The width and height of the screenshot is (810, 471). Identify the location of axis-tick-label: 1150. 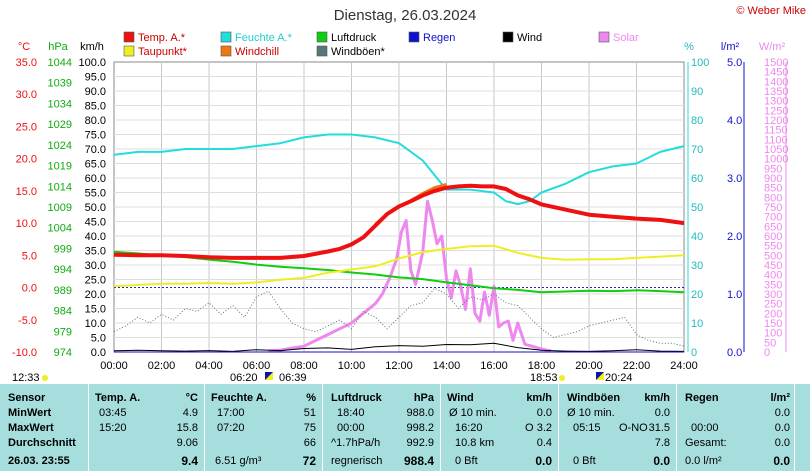
(776, 131).